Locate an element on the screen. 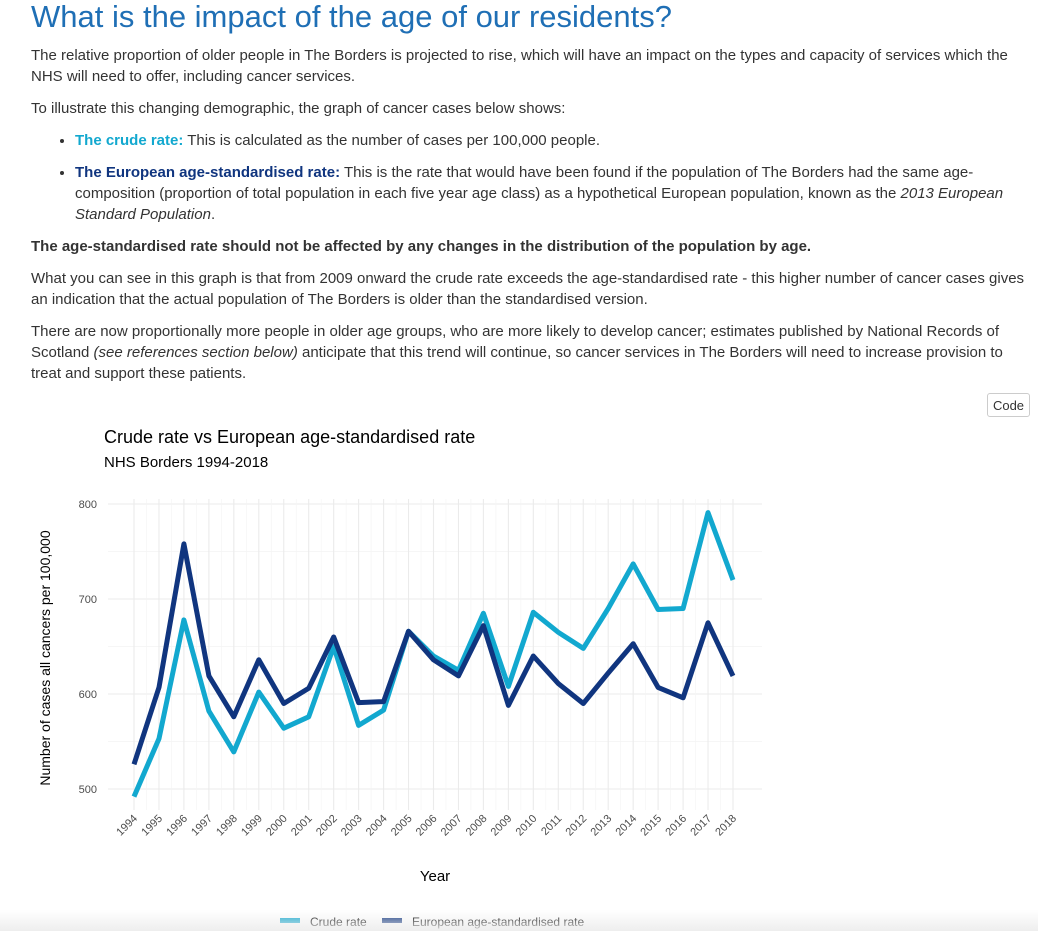  x-tick-label: 1995 is located at coordinates (152, 826).